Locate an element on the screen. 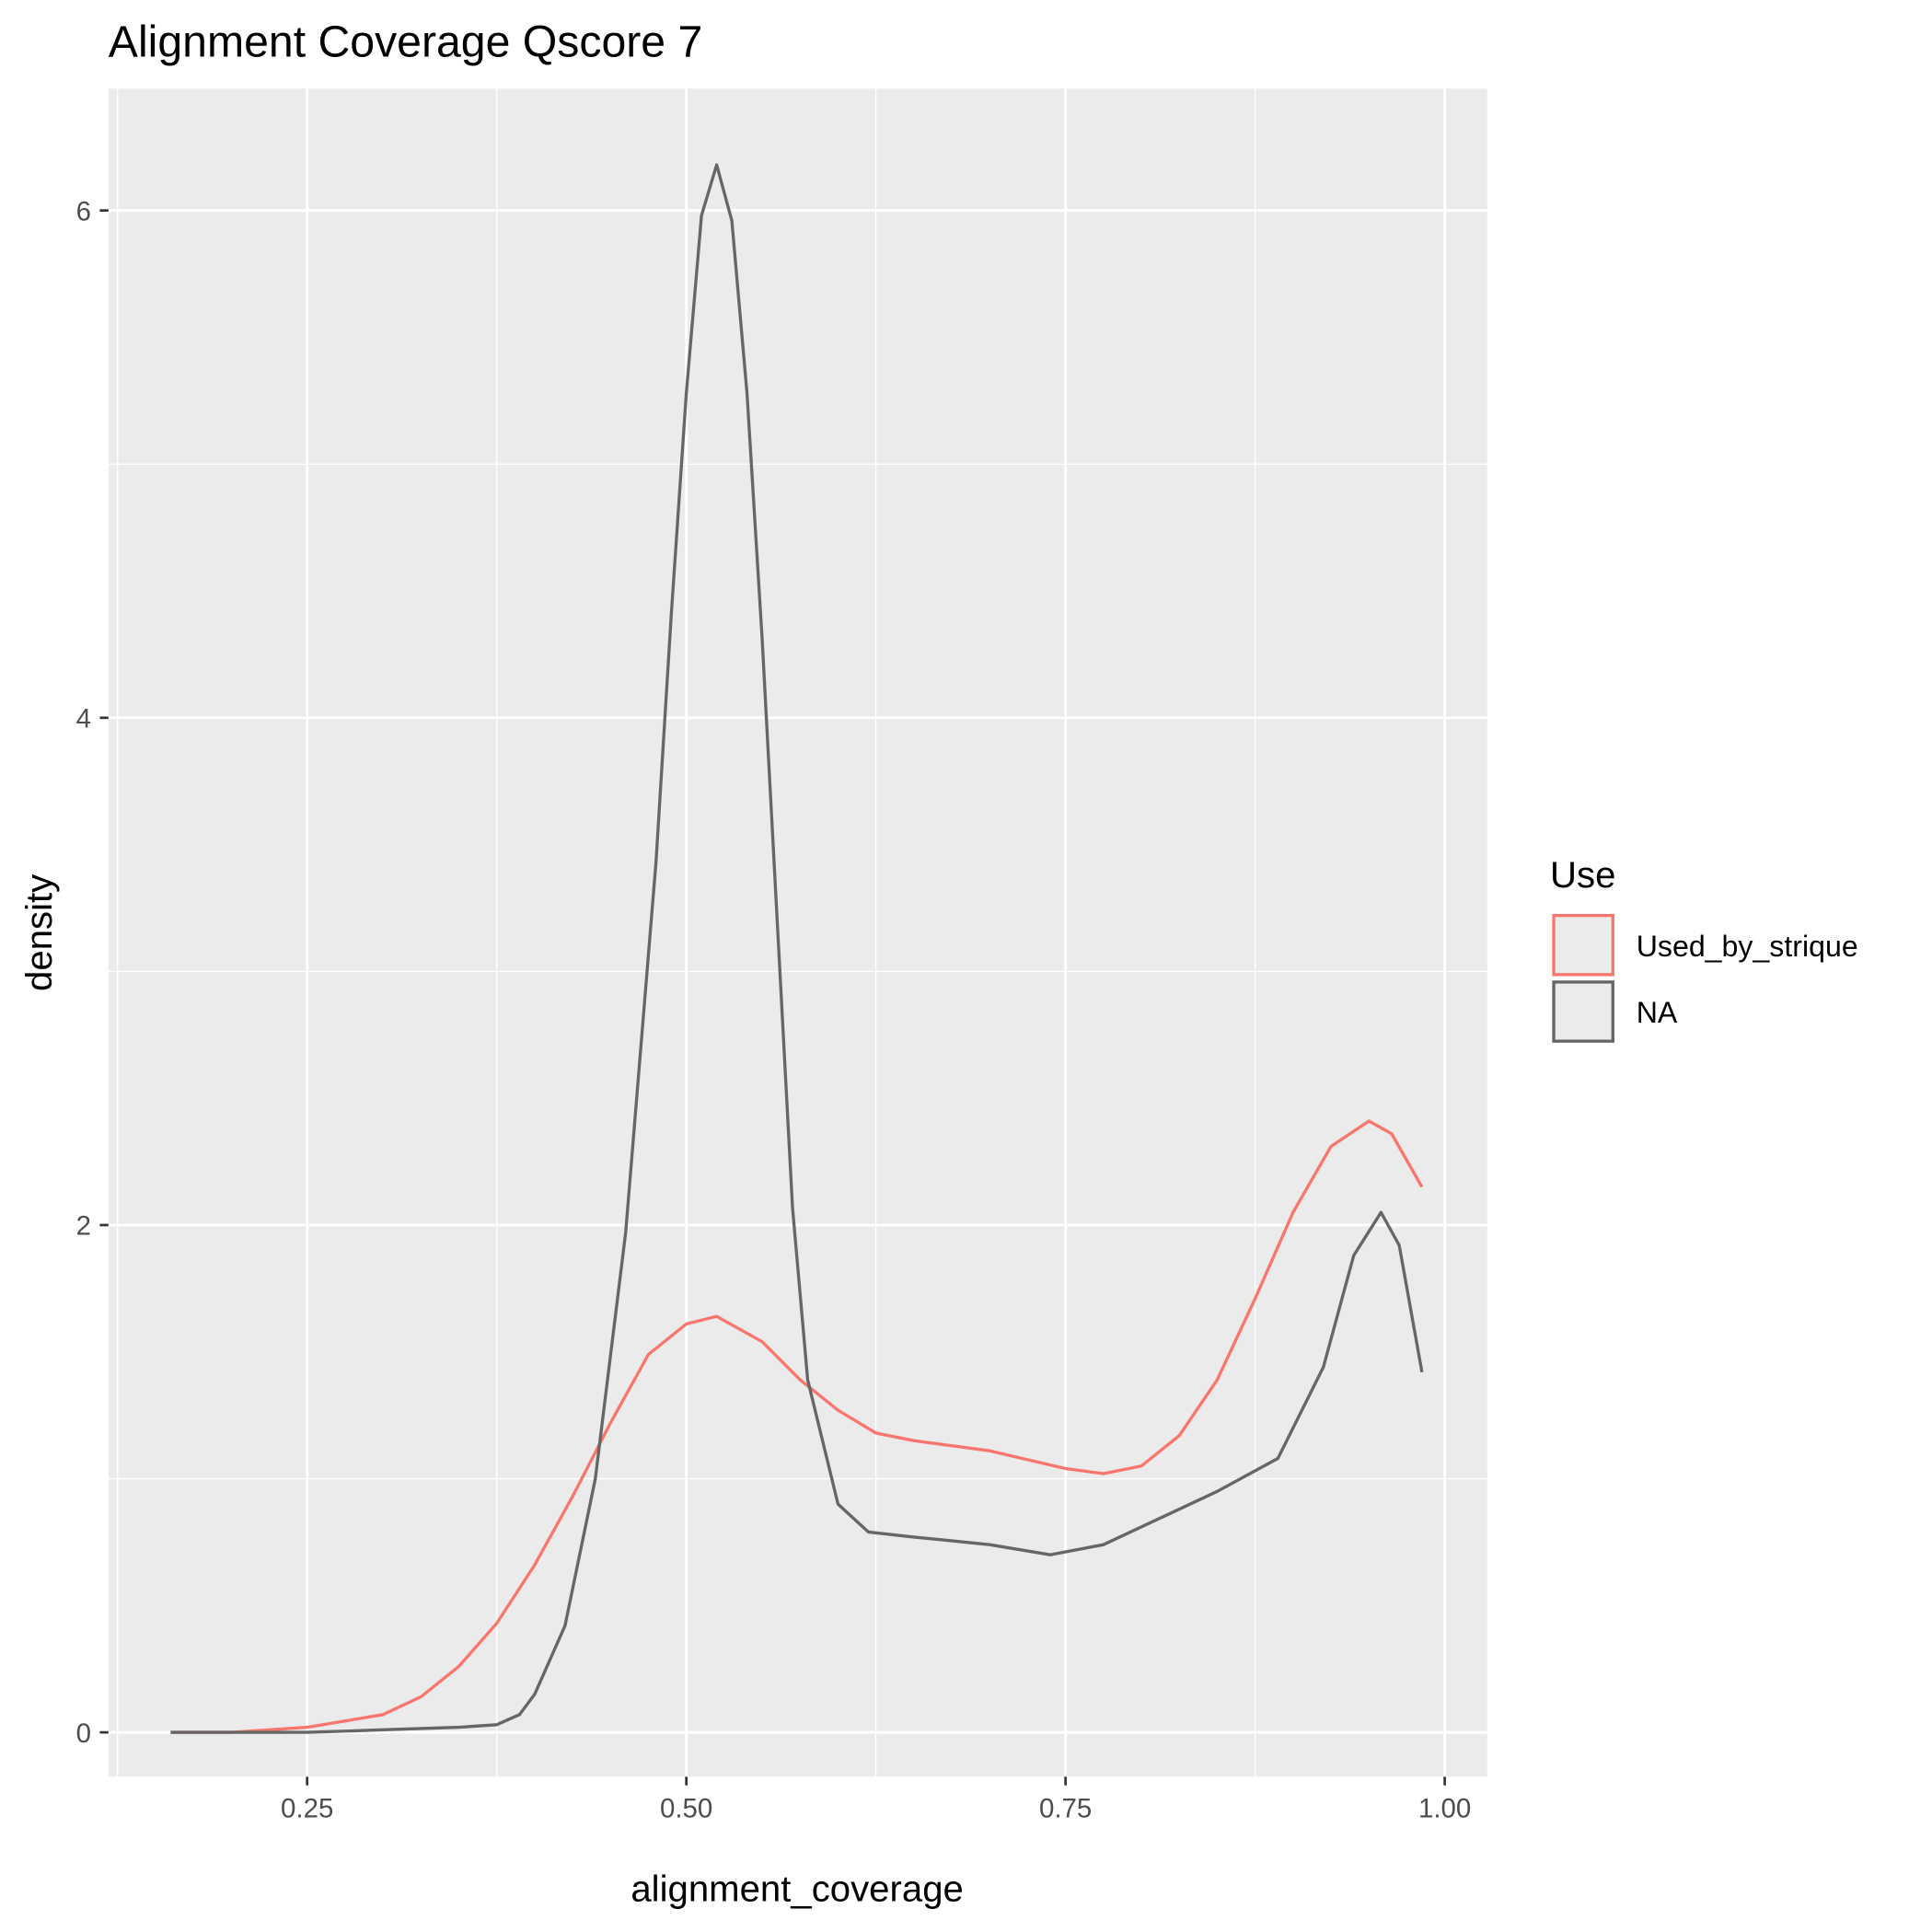 The height and width of the screenshot is (1932, 1932). y-tick-label: 0 is located at coordinates (83, 1733).